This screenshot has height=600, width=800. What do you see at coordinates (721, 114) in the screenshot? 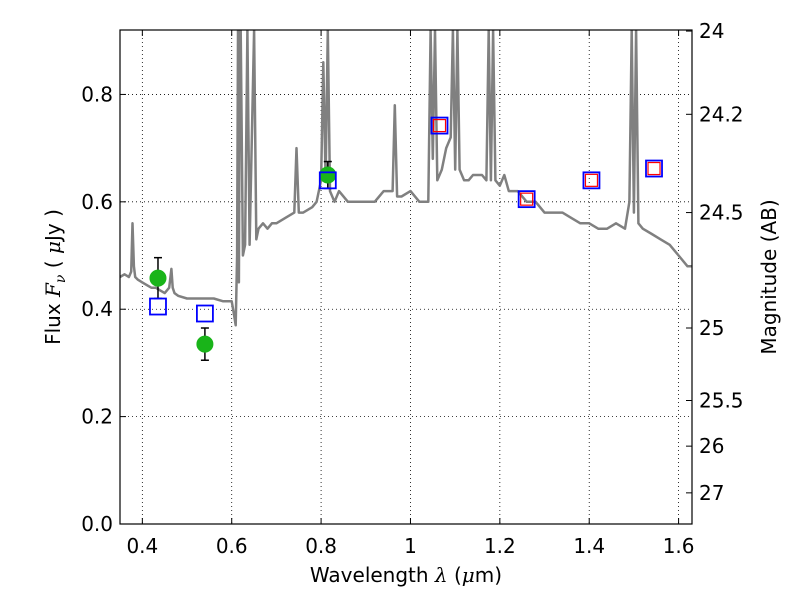
I see `y2-tick-label: 24.2` at bounding box center [721, 114].